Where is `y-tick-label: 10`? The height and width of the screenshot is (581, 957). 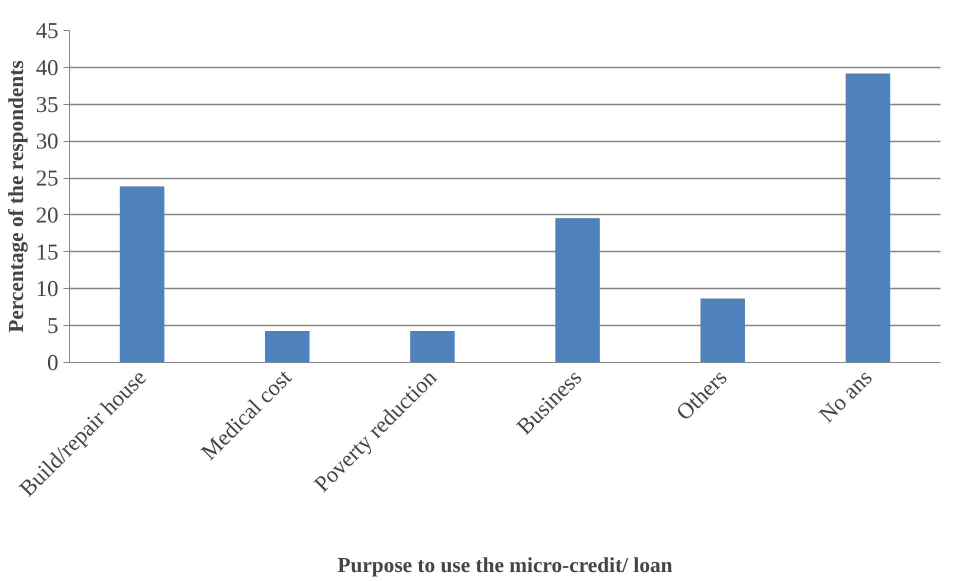
y-tick-label: 10 is located at coordinates (47, 289).